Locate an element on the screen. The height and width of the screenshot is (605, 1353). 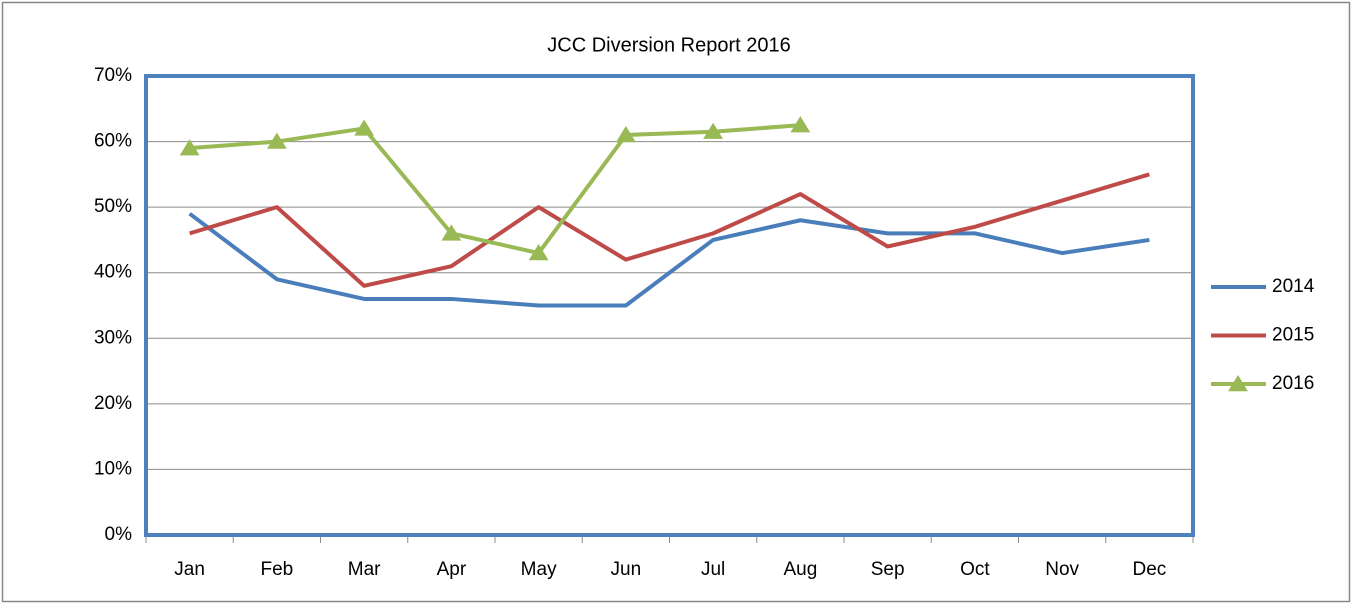
x-tick-label: Apr is located at coordinates (452, 569).